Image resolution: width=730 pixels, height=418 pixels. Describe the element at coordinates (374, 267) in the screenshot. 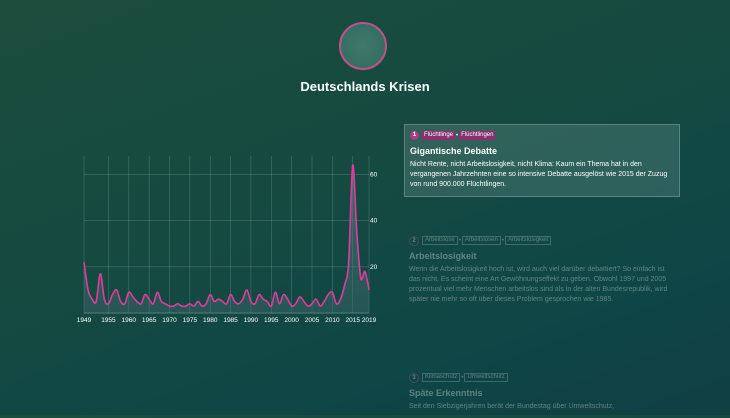

I see `y-tick-label: 20` at that location.